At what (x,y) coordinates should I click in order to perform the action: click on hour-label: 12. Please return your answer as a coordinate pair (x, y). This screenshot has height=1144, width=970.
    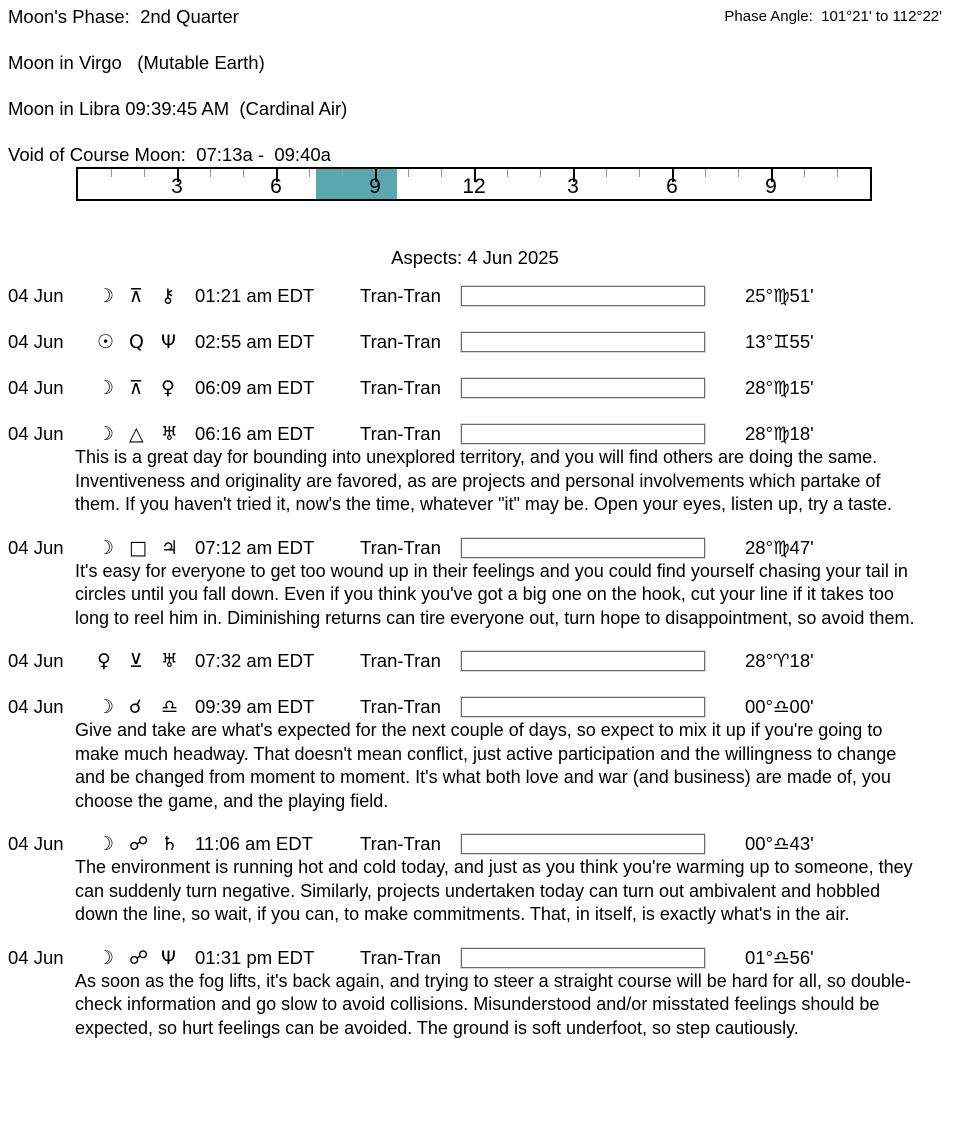
    Looking at the image, I should click on (474, 186).